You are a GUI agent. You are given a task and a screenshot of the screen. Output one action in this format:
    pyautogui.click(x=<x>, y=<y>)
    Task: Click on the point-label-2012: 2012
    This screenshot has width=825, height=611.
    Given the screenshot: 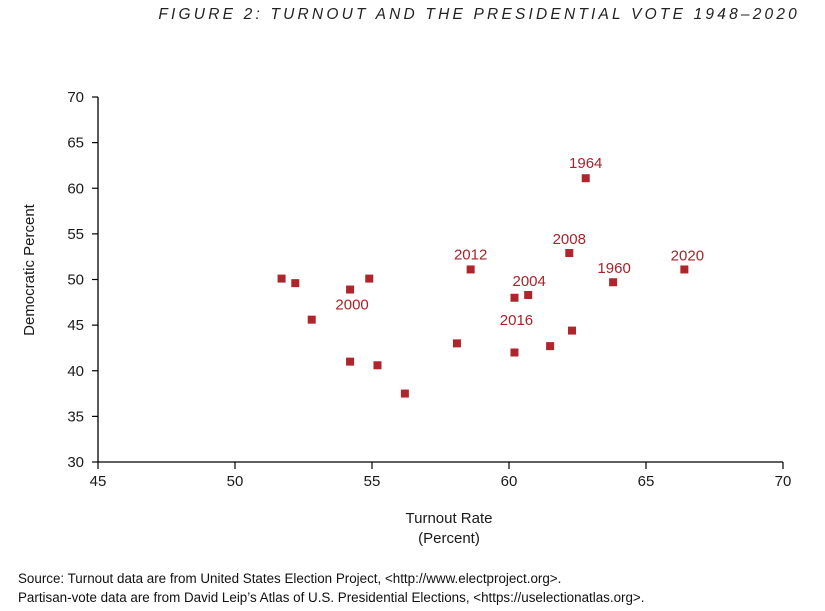 What is the action you would take?
    pyautogui.click(x=470, y=254)
    